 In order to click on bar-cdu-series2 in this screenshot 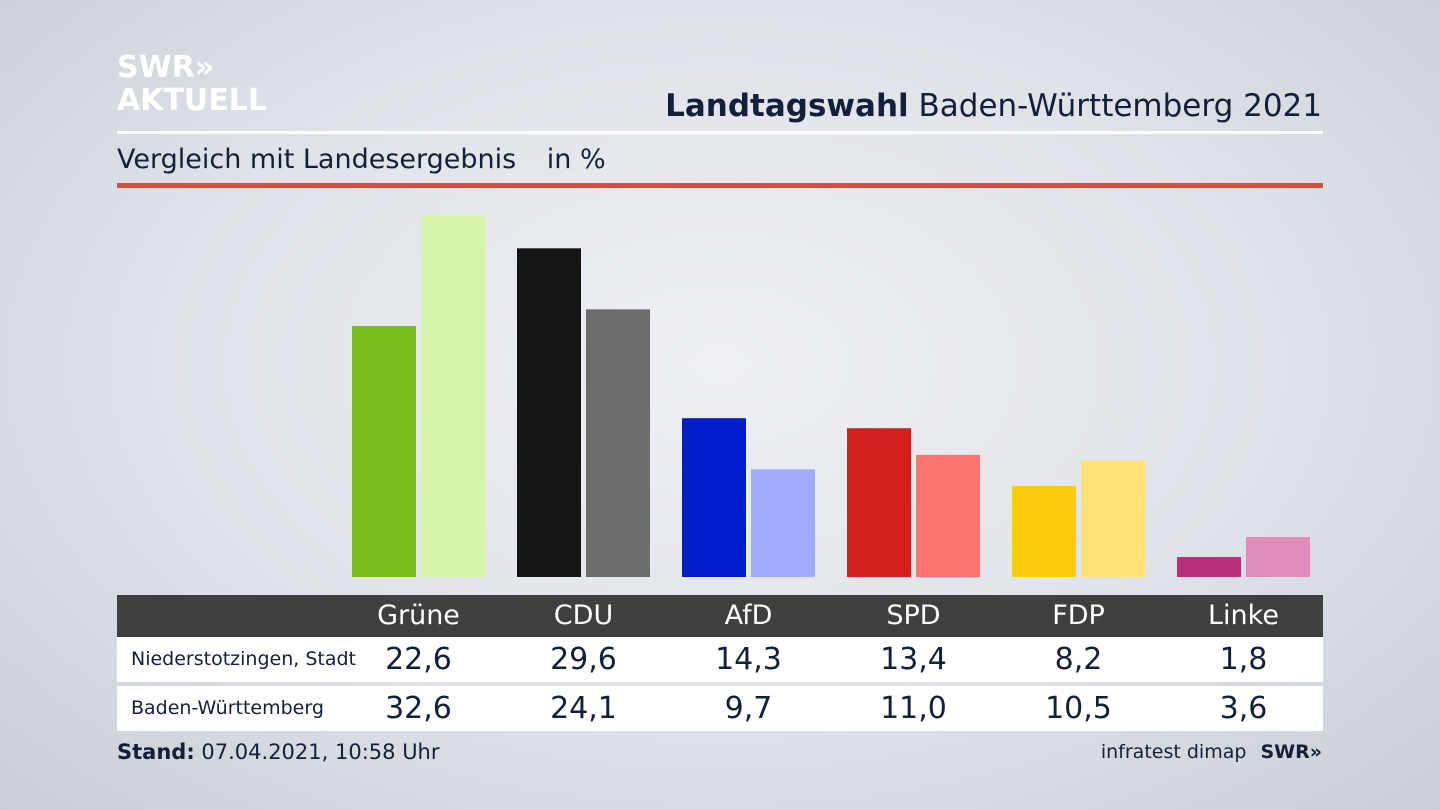, I will do `click(618, 443)`.